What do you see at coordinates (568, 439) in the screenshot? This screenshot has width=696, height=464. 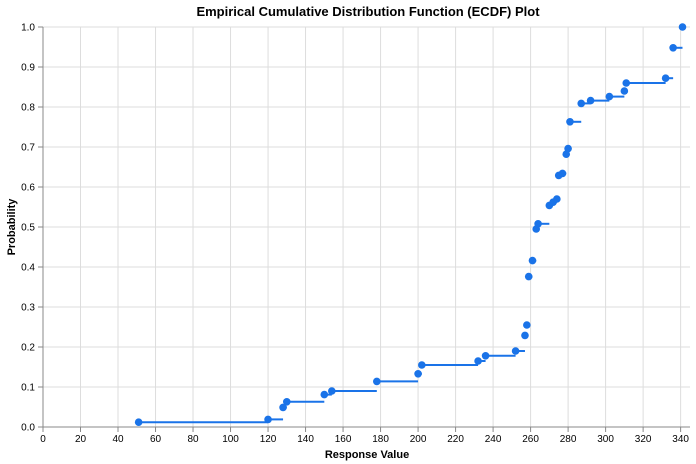 I see `x-tick-label-14: 280` at bounding box center [568, 439].